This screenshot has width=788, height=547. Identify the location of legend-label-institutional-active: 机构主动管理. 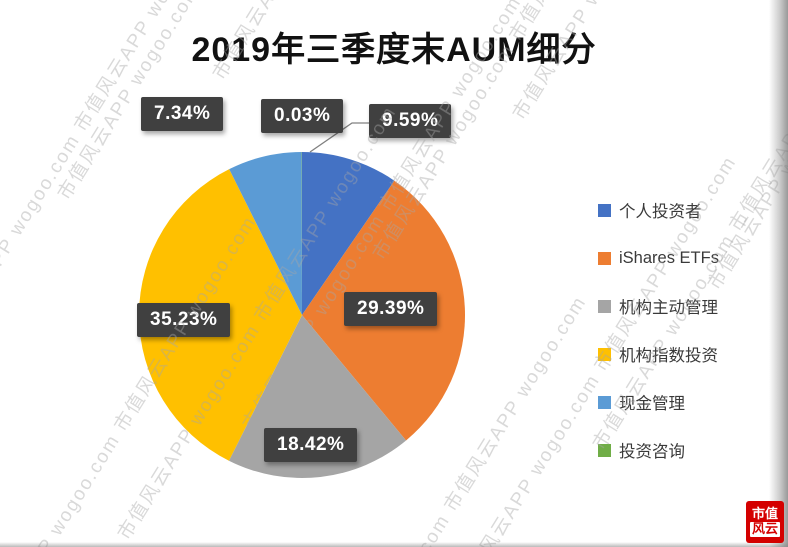
(668, 308).